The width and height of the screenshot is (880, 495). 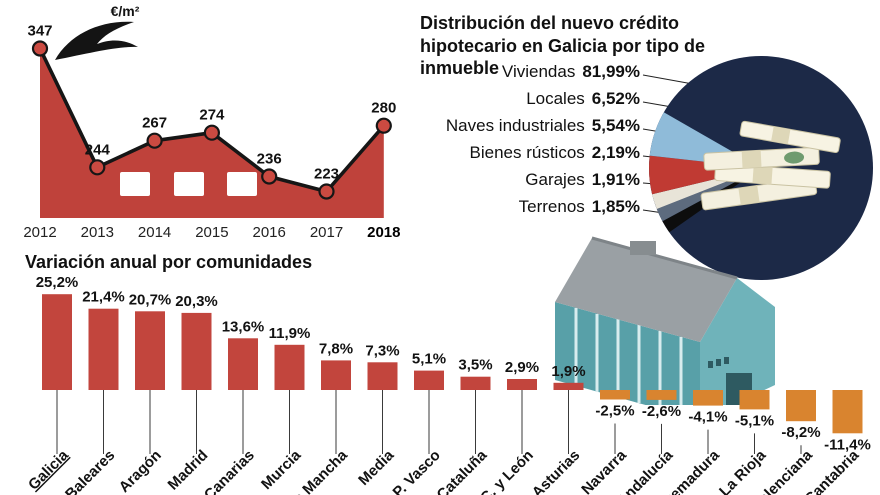 I want to click on category-label: Terrenos, so click(x=551, y=206).